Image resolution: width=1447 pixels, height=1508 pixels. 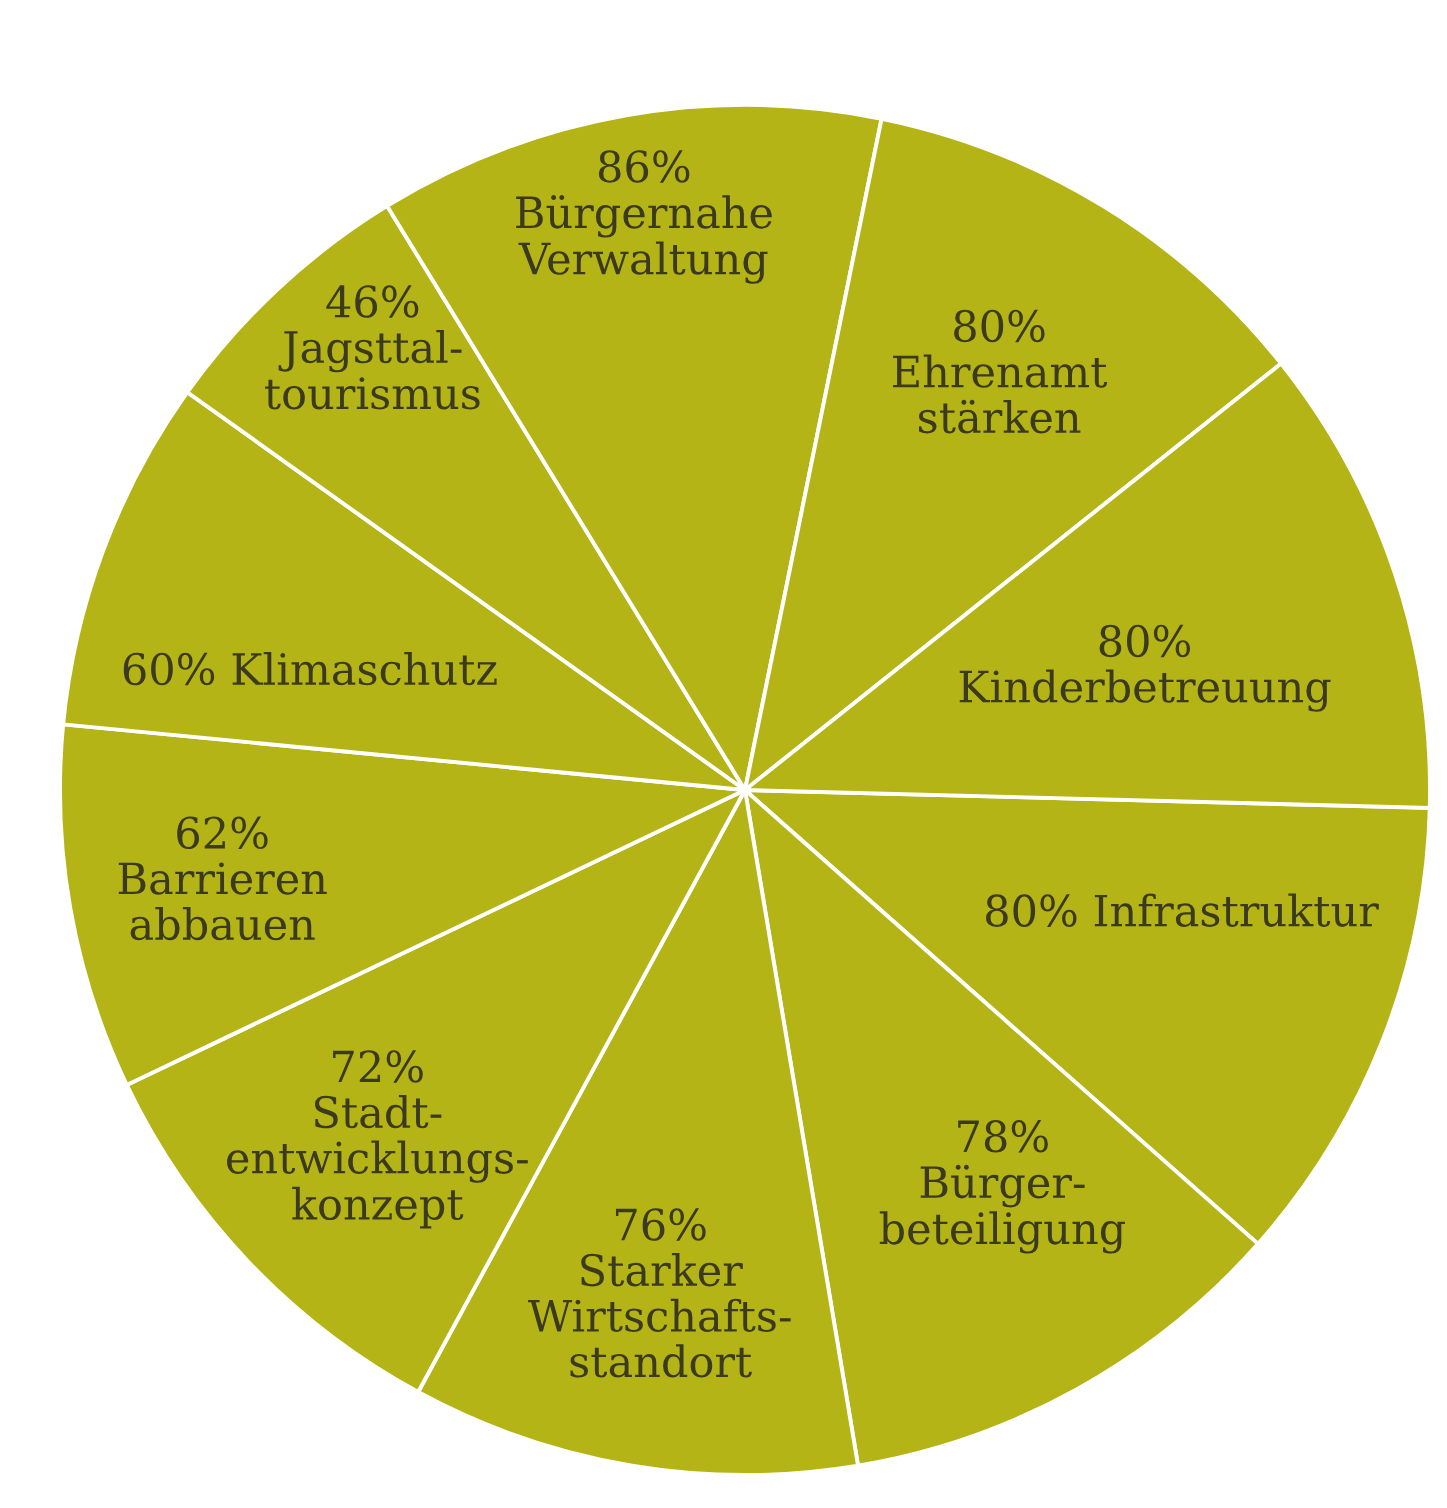 What do you see at coordinates (372, 301) in the screenshot?
I see `data-label: 46%` at bounding box center [372, 301].